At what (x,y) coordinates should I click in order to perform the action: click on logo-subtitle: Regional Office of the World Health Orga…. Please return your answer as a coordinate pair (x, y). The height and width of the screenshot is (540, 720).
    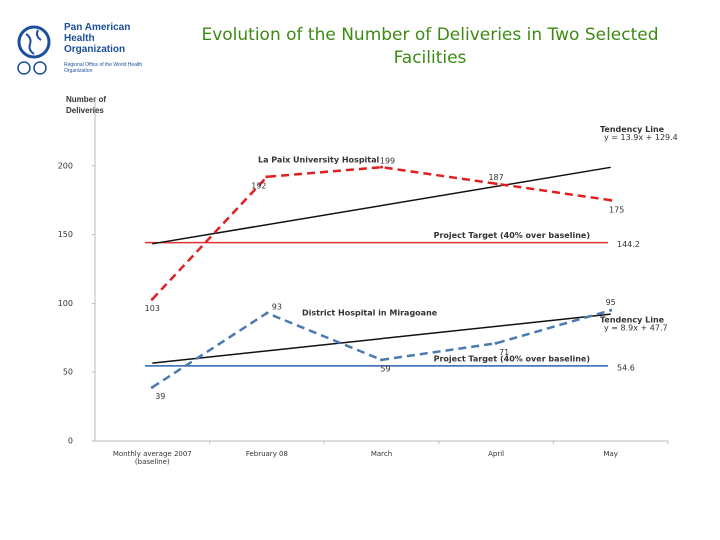
    Looking at the image, I should click on (103, 68).